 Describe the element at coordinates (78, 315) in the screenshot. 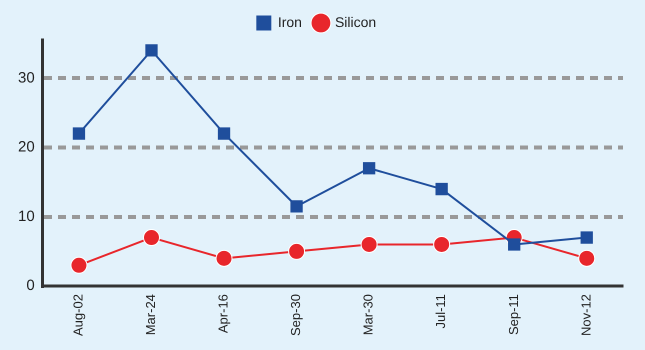

I see `x-tick-label: Aug-02` at that location.